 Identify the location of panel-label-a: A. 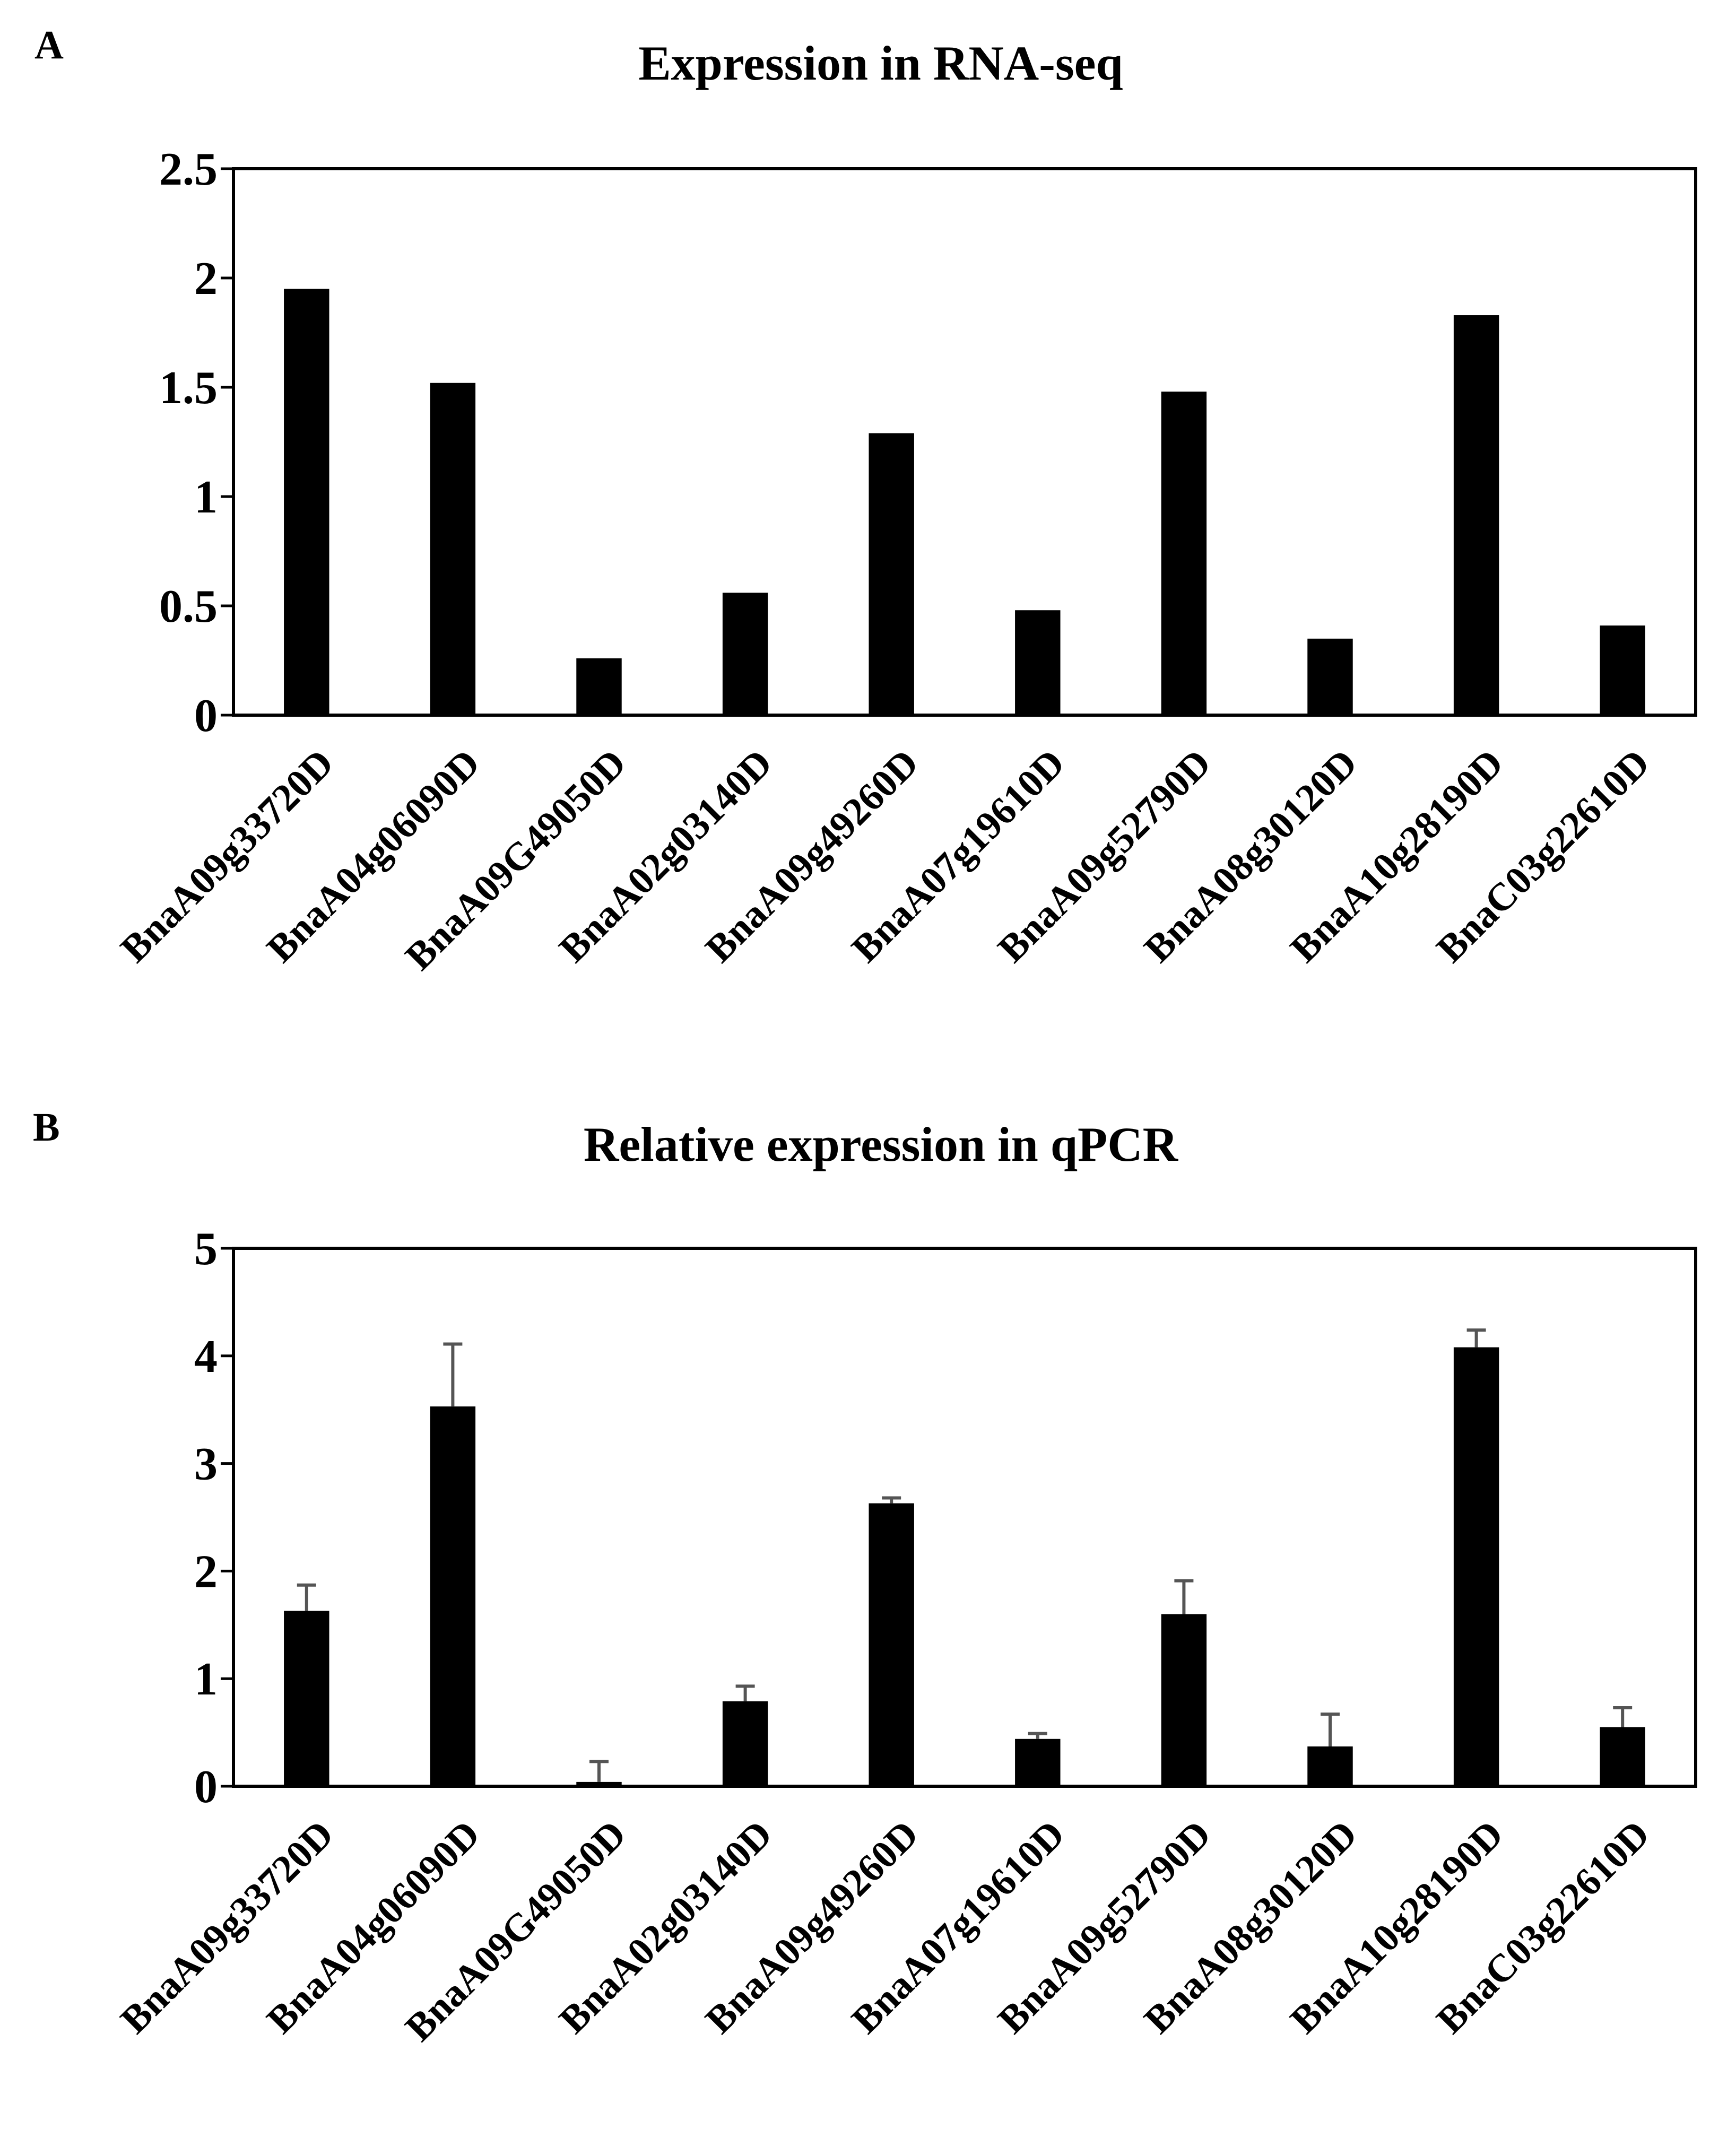
(49, 45).